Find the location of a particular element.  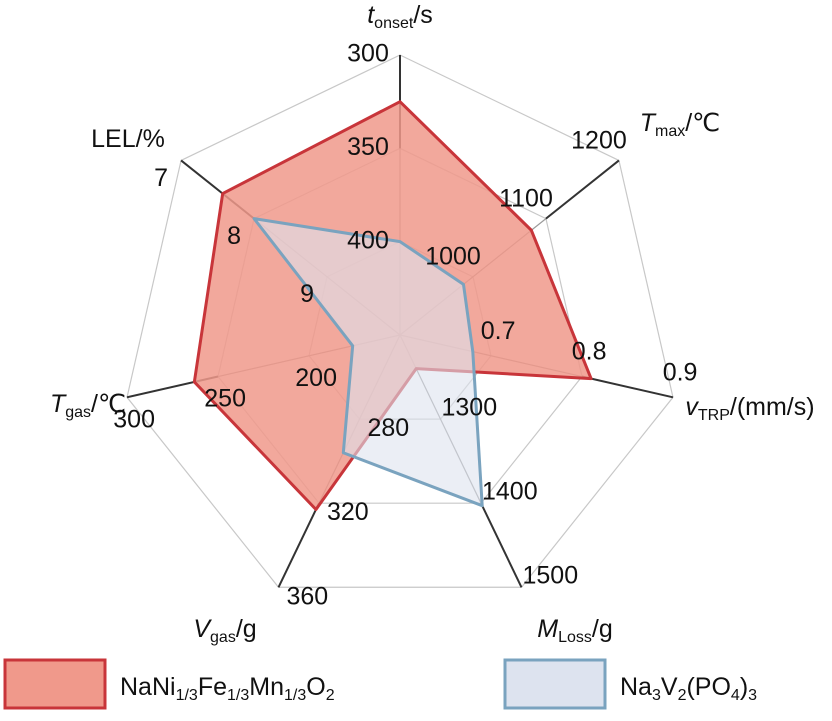

axis-label: MLoss/g is located at coordinates (574, 631).